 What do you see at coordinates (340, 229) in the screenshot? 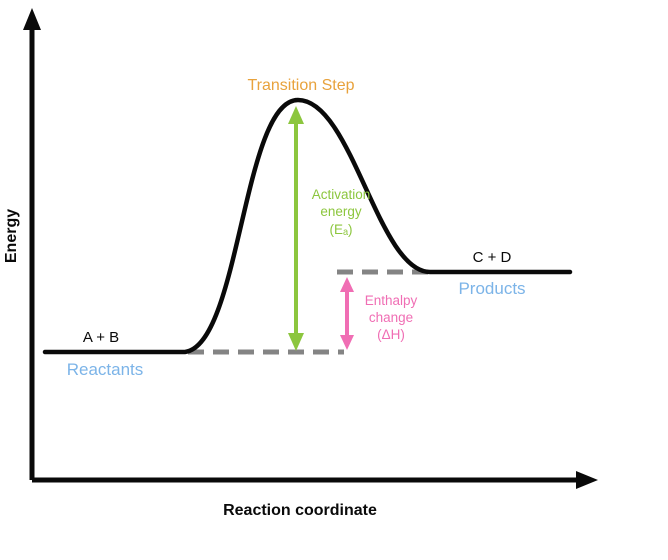
I see `activation-energy-label-line3: (Eₐ)` at bounding box center [340, 229].